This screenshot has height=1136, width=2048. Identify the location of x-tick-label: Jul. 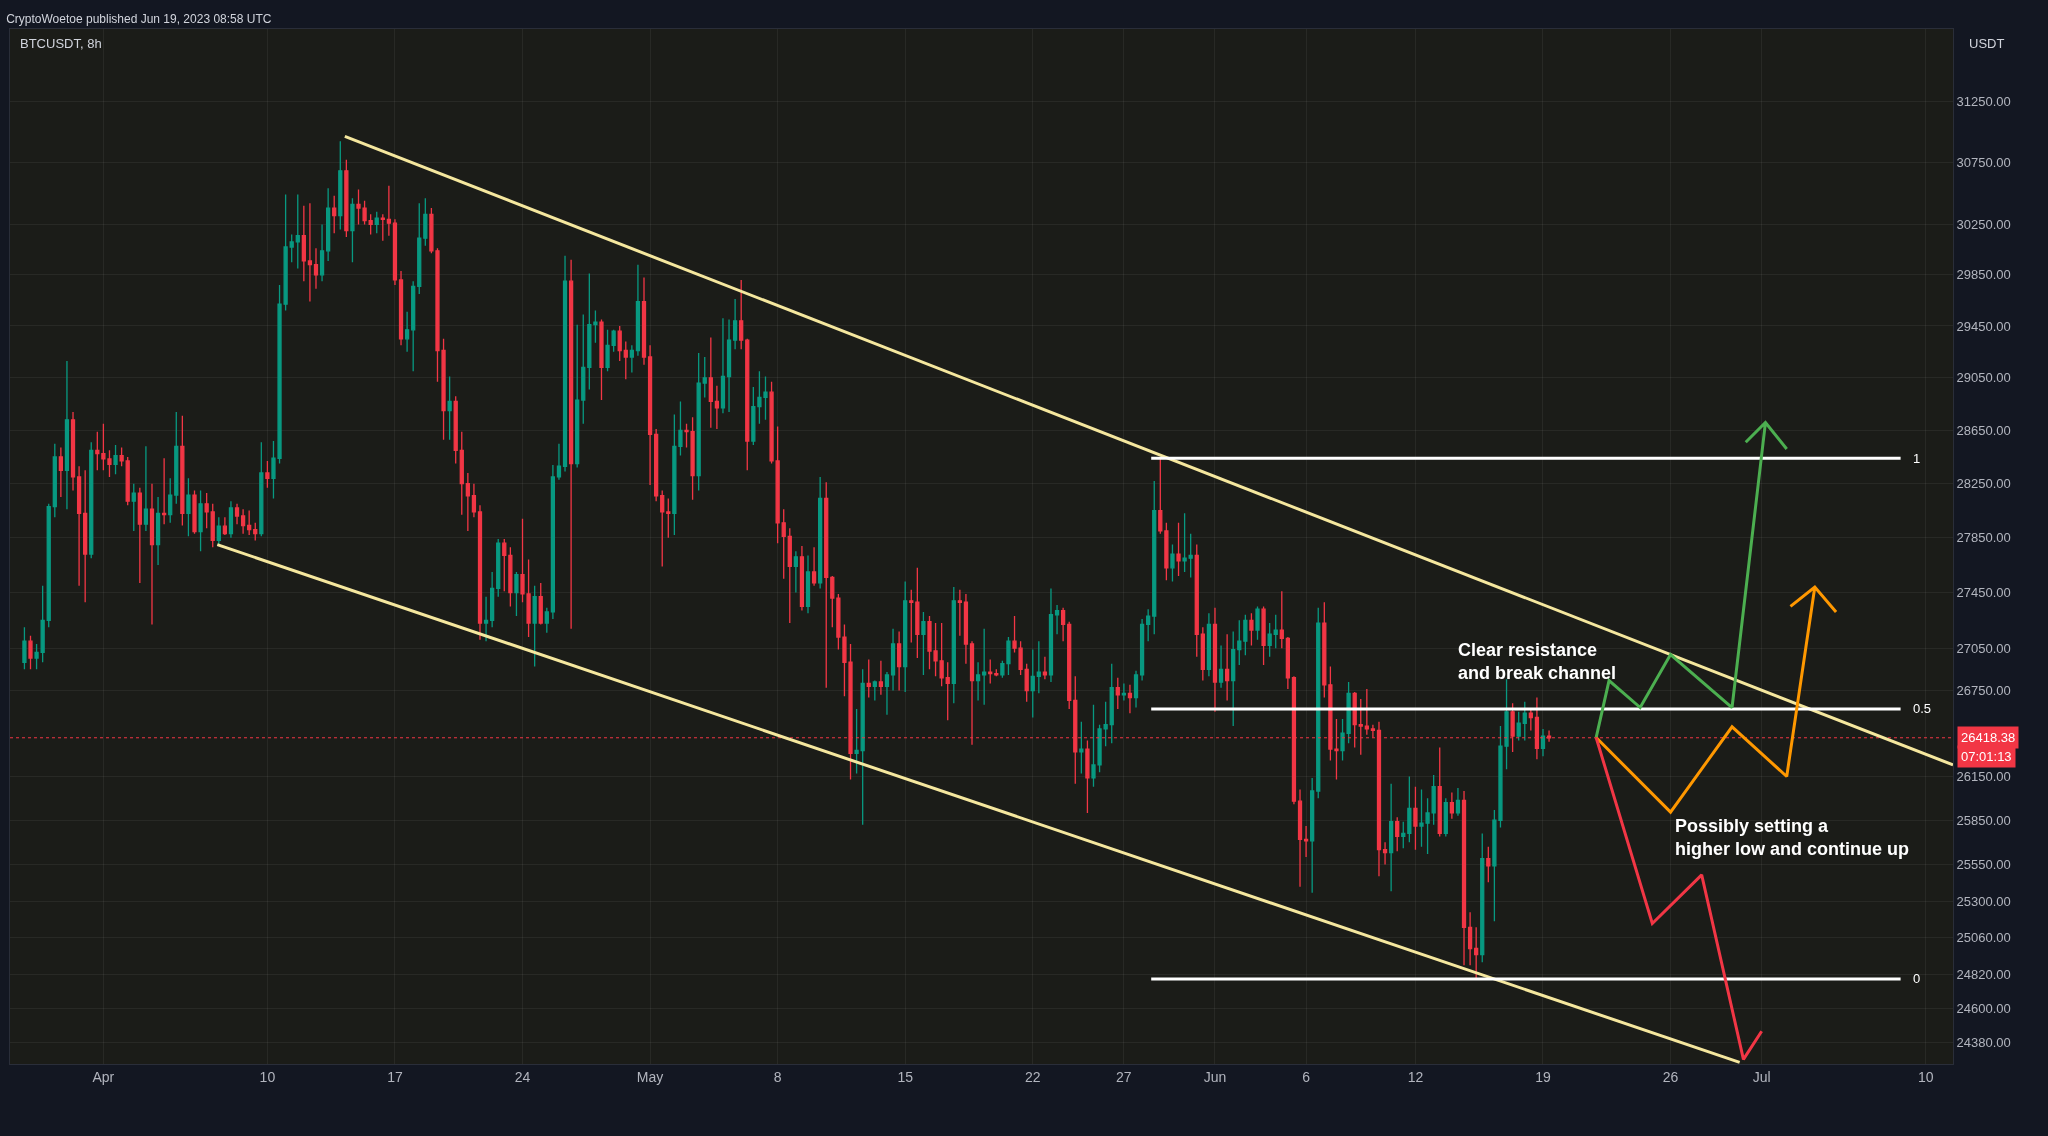
(1761, 1076).